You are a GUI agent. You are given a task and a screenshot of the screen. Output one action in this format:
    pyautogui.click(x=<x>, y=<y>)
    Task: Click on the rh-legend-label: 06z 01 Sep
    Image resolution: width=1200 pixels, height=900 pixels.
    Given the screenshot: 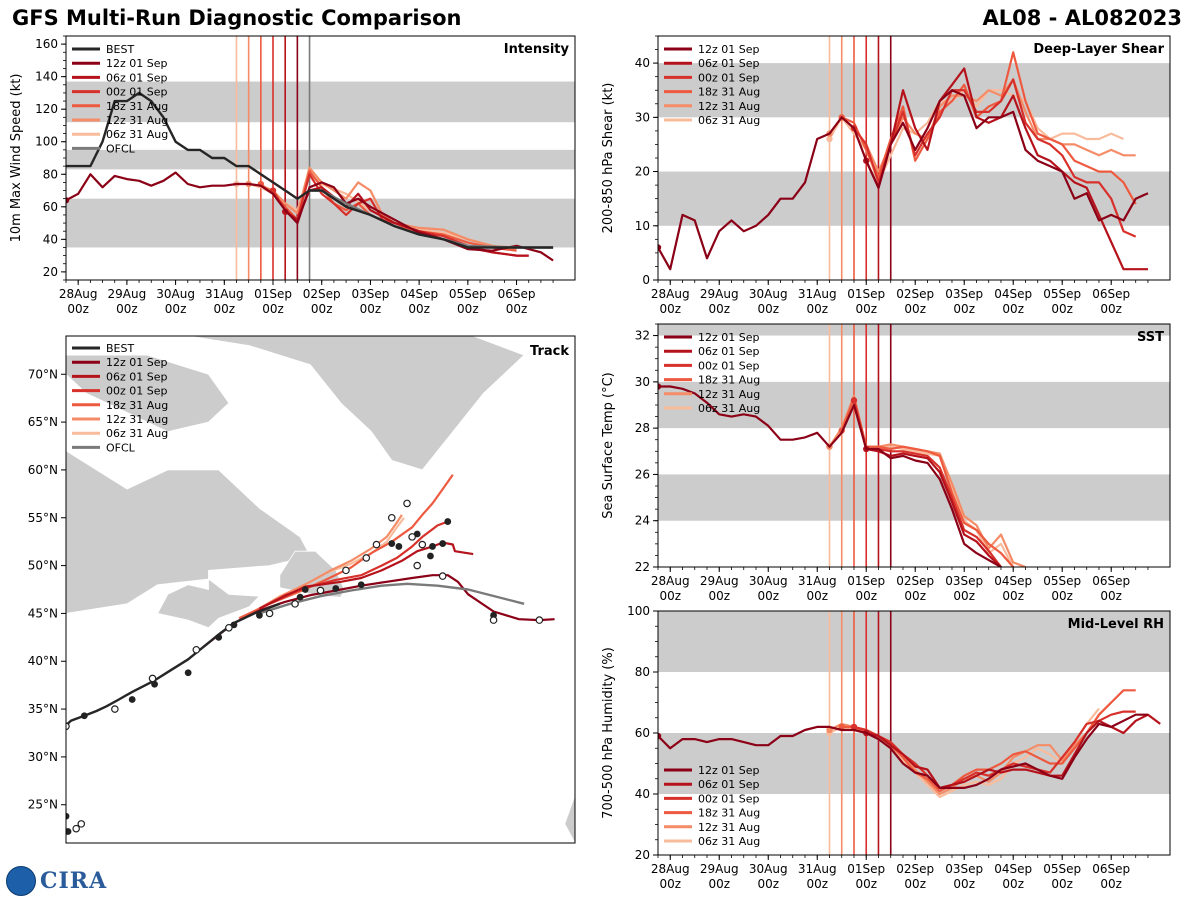 What is the action you would take?
    pyautogui.click(x=729, y=784)
    